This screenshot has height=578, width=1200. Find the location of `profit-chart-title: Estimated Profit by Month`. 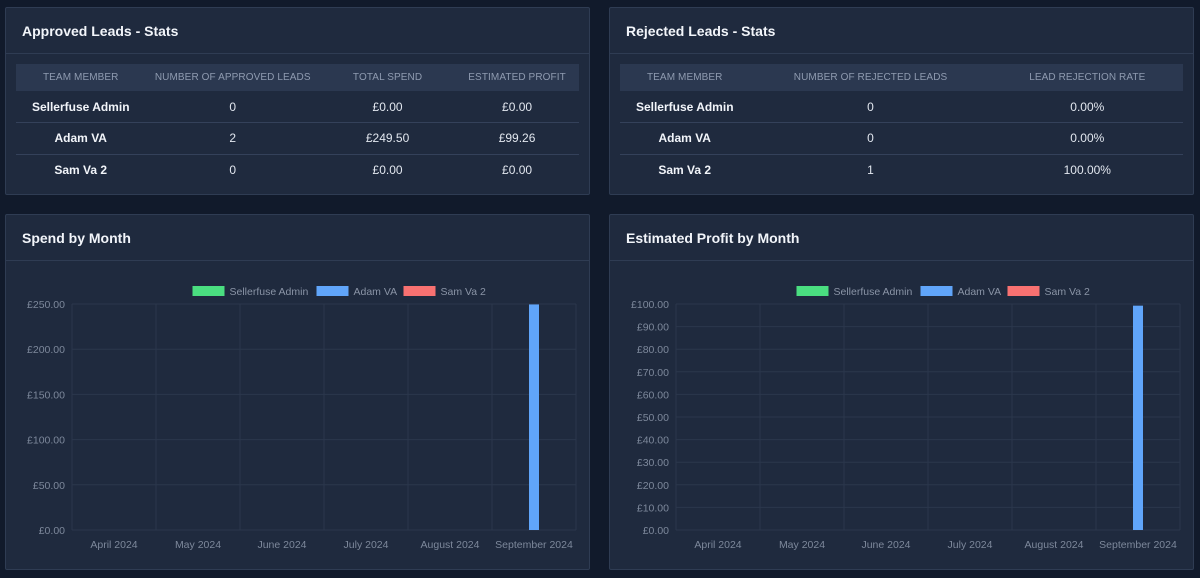

profit-chart-title: Estimated Profit by Month is located at coordinates (713, 237).